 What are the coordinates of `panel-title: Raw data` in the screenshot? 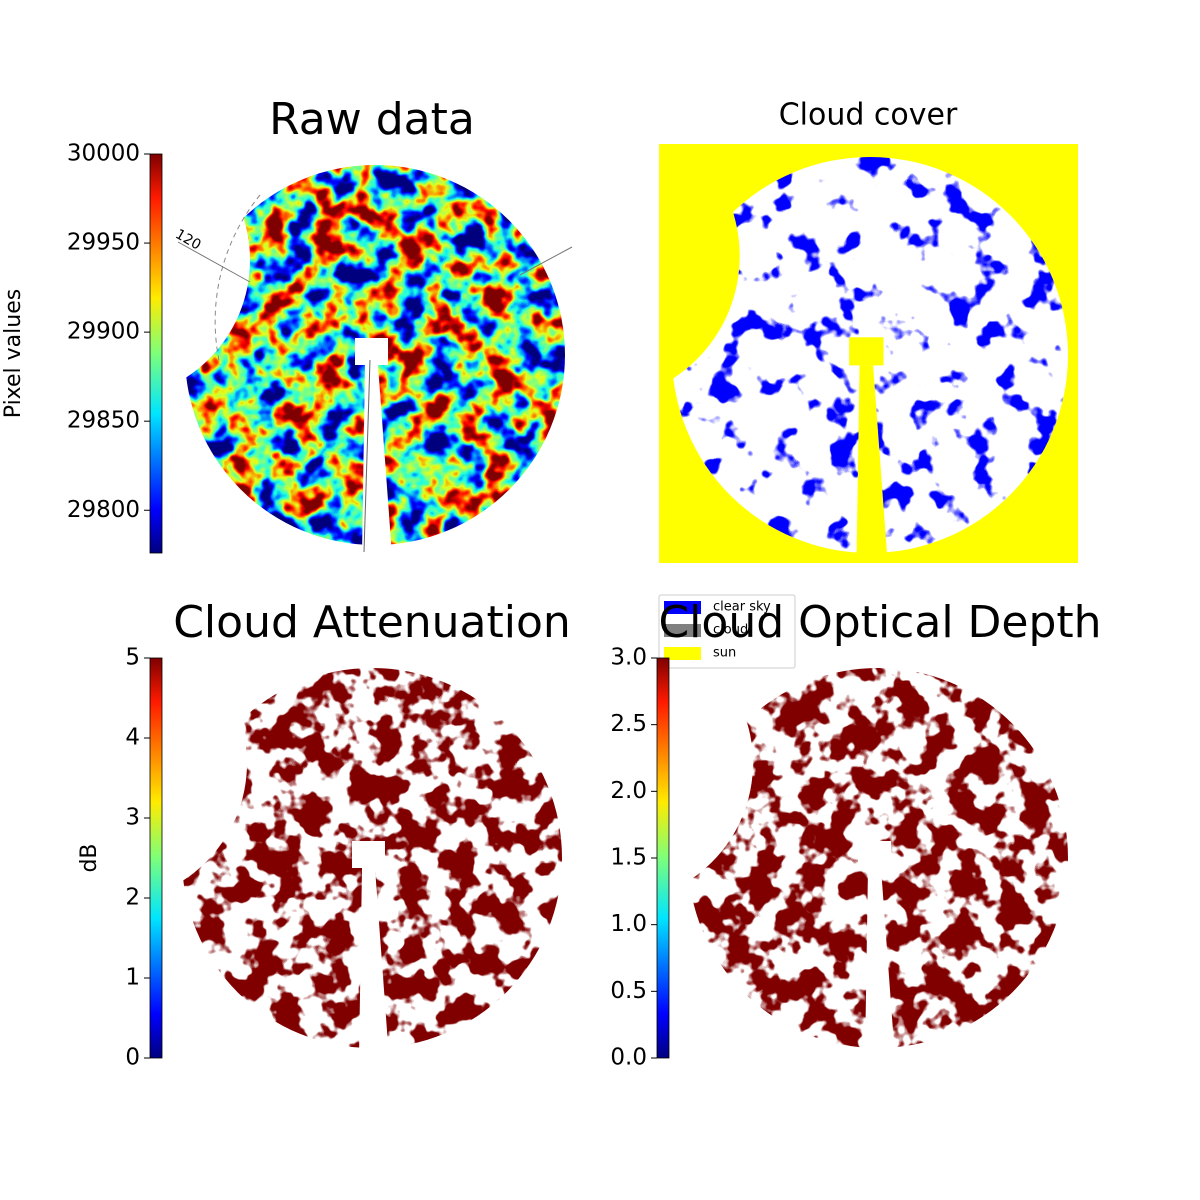 It's located at (372, 119).